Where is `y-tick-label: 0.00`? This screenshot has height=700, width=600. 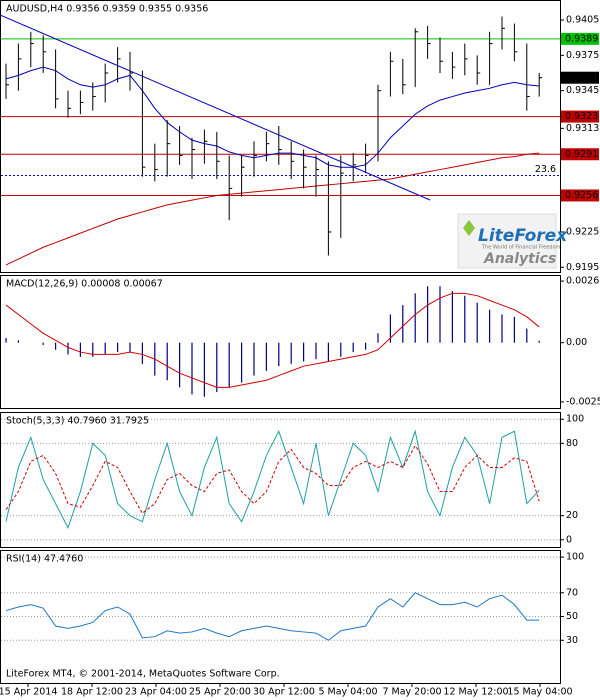 y-tick-label: 0.00 is located at coordinates (576, 342).